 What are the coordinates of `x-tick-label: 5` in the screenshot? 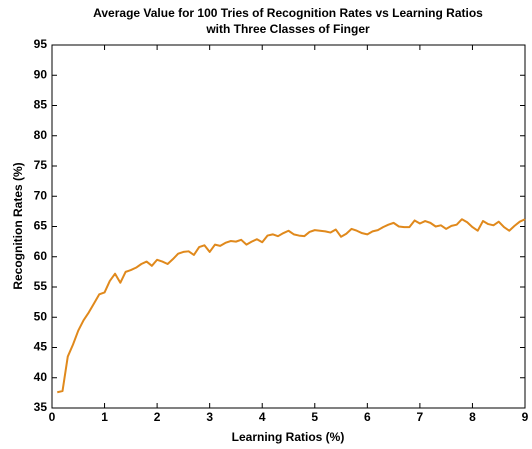 It's located at (314, 417).